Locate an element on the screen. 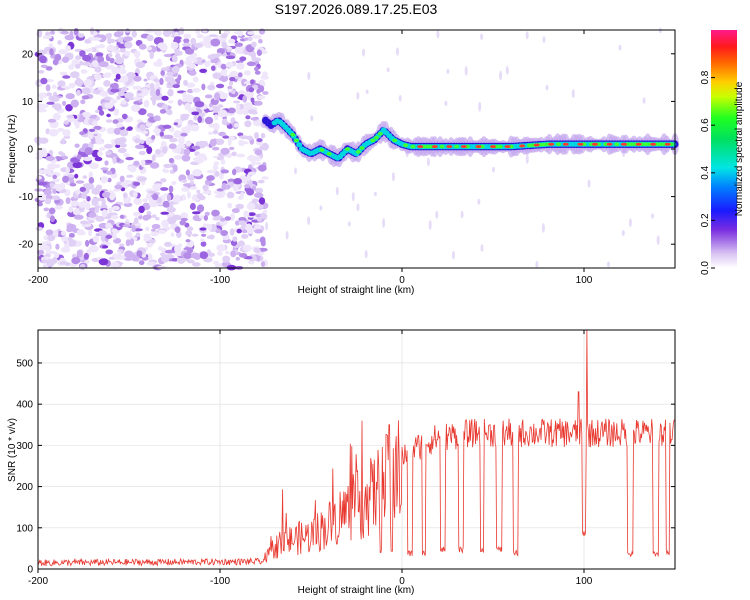 The image size is (750, 600). x-tick-label: -200 is located at coordinates (38, 581).